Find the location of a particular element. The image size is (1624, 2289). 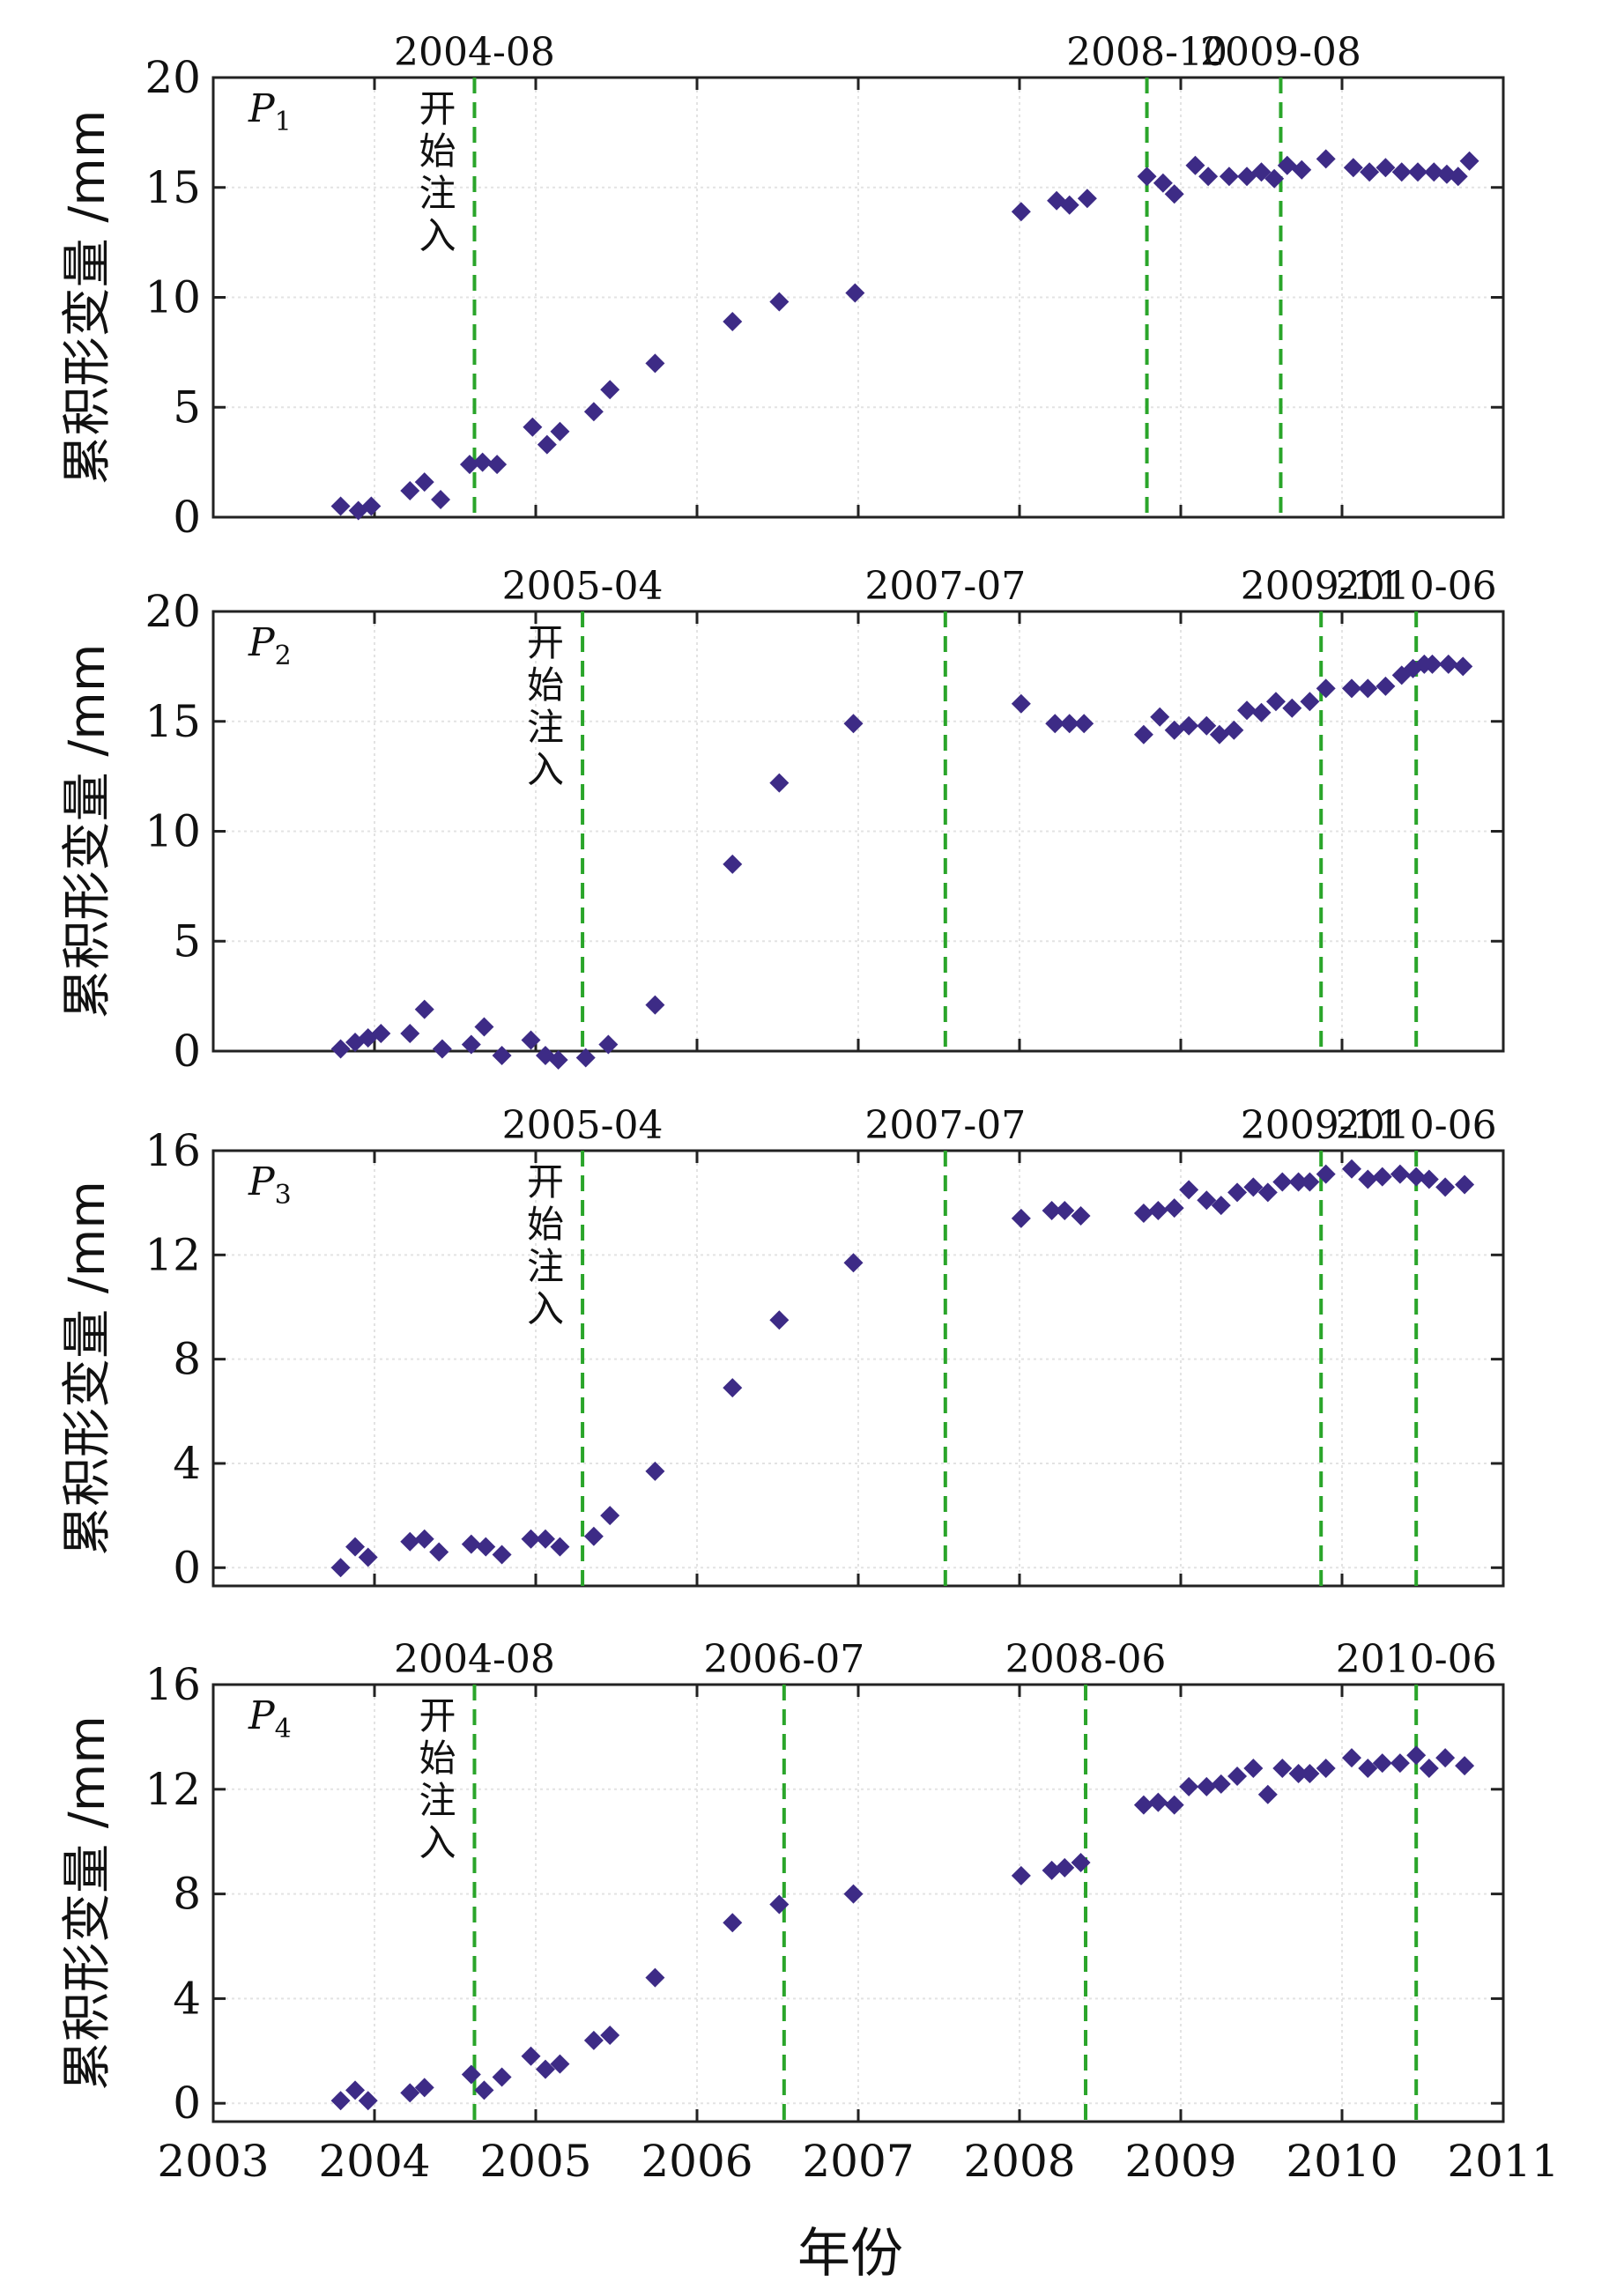

panel-label-subscript: 3 is located at coordinates (283, 1195).